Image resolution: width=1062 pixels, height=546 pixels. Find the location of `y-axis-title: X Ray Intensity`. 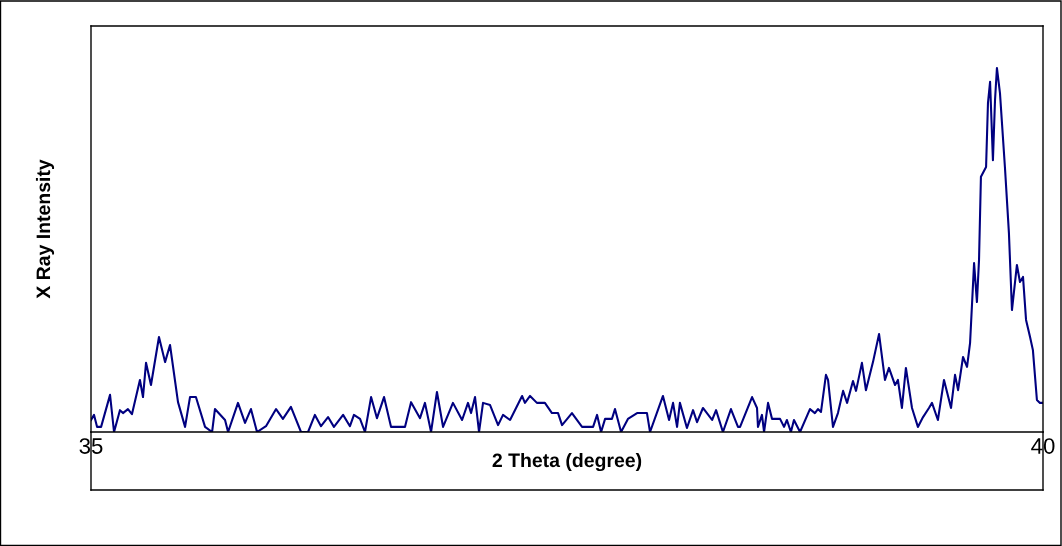

y-axis-title: X Ray Intensity is located at coordinates (45, 229).